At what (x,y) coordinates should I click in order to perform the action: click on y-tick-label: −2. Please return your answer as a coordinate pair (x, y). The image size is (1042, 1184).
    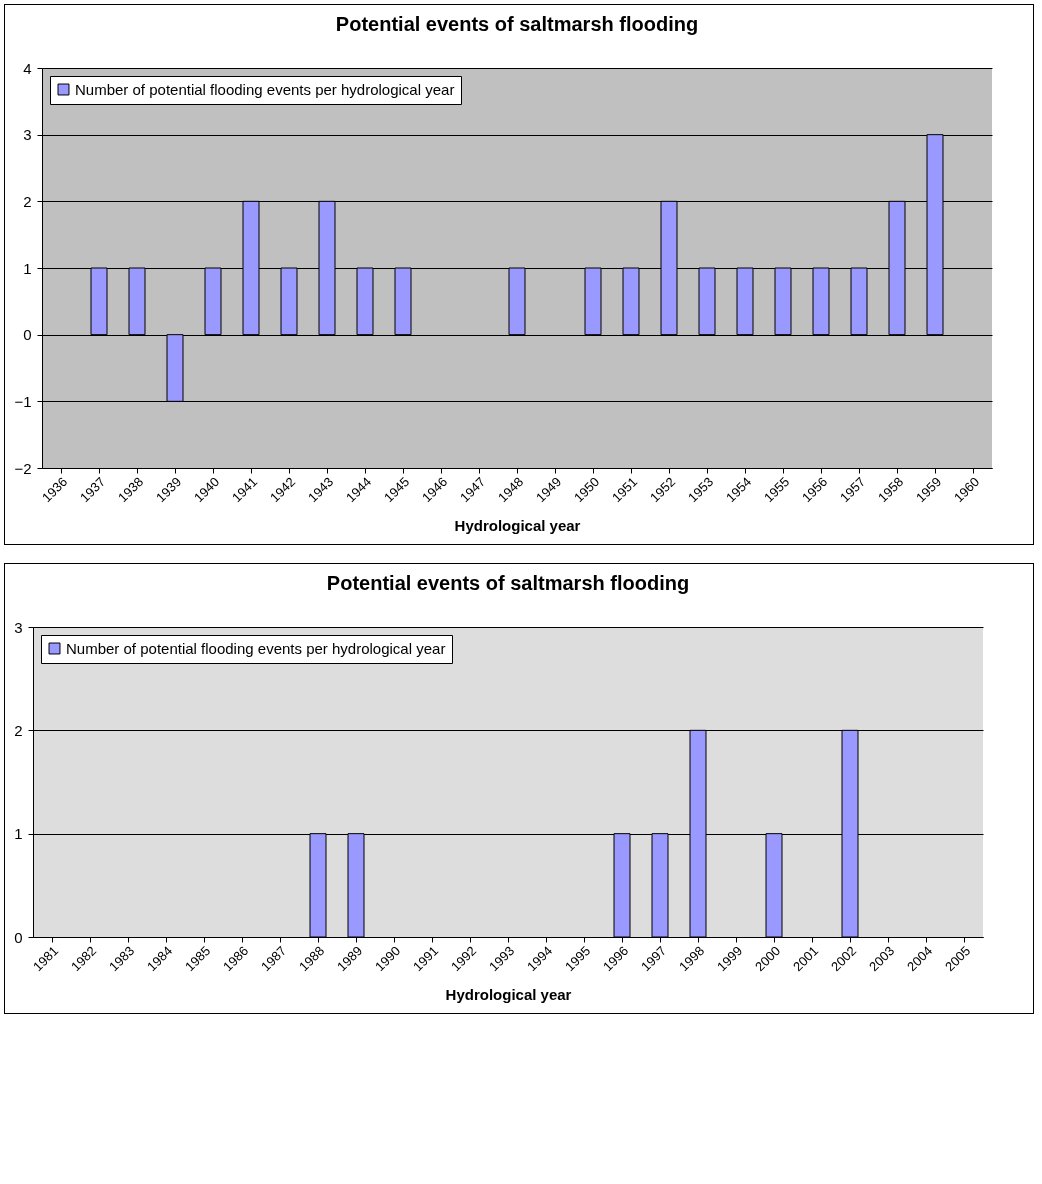
    Looking at the image, I should click on (23, 468).